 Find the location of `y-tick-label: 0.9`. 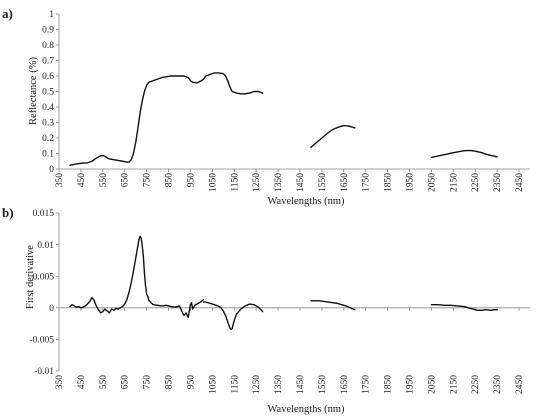

y-tick-label: 0.9 is located at coordinates (48, 31).